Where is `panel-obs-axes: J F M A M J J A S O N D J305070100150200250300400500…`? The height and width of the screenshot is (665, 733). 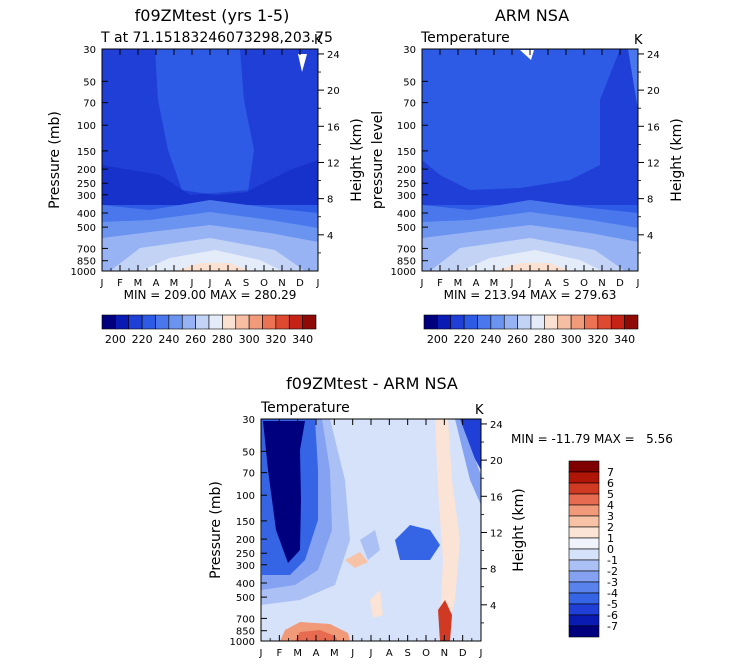 panel-obs-axes: J F M A M J J A S O N D J305070100150200250300400500… is located at coordinates (525, 167).